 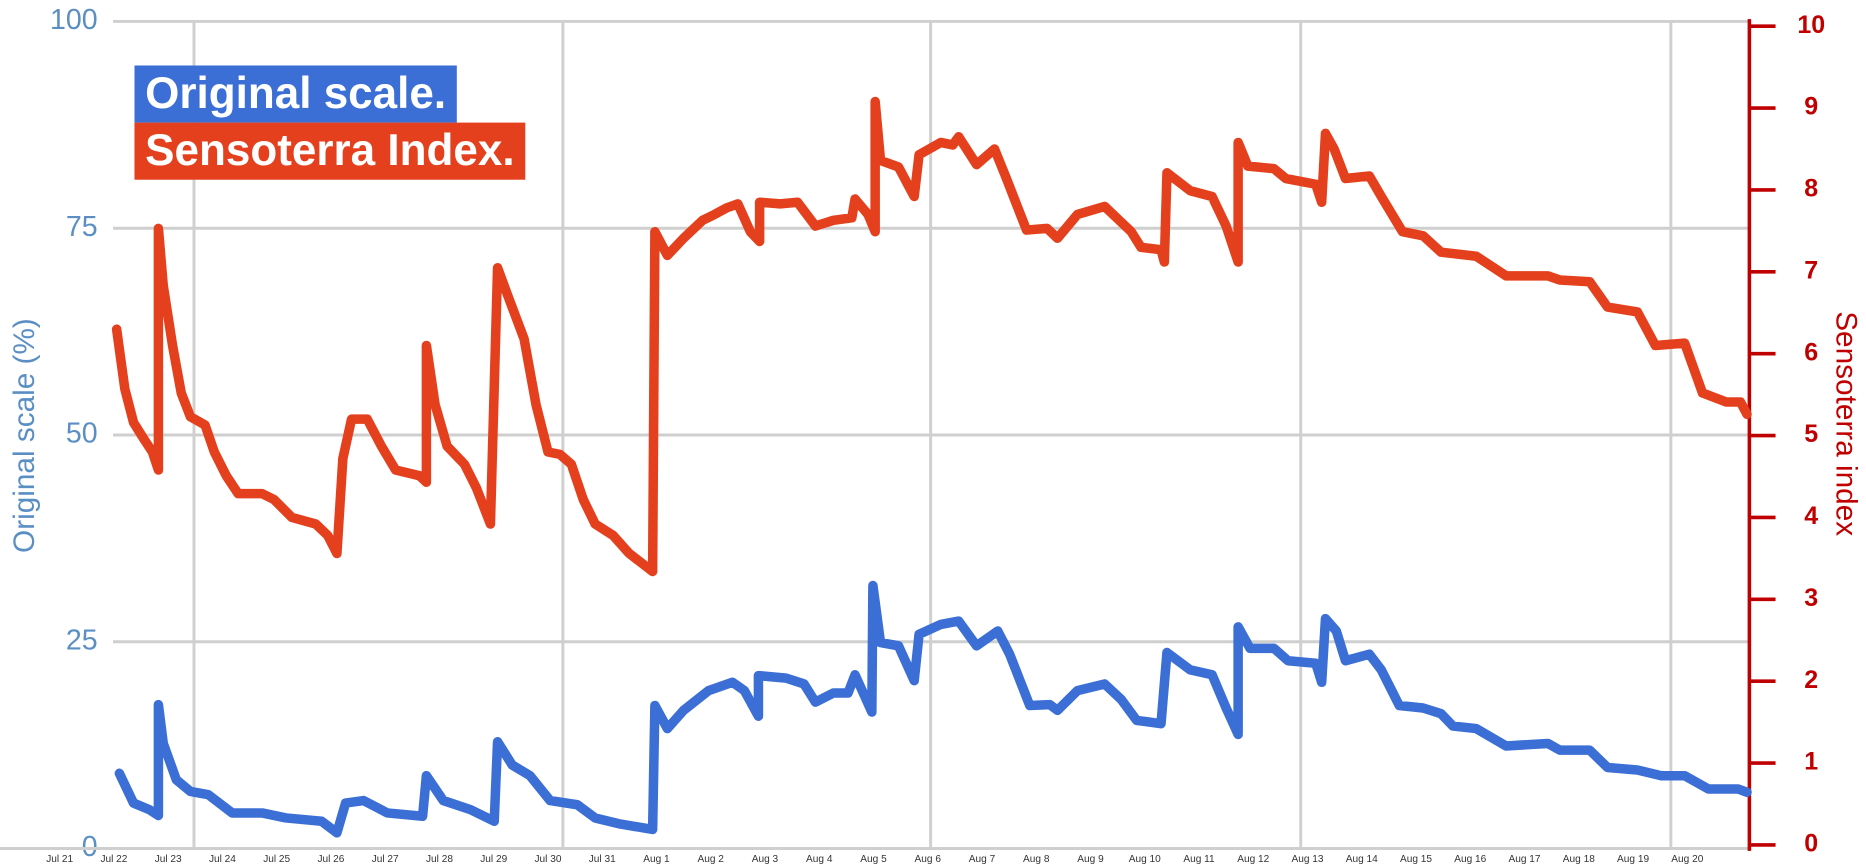 I want to click on legend-item: Sensoterra Index., so click(x=330, y=151).